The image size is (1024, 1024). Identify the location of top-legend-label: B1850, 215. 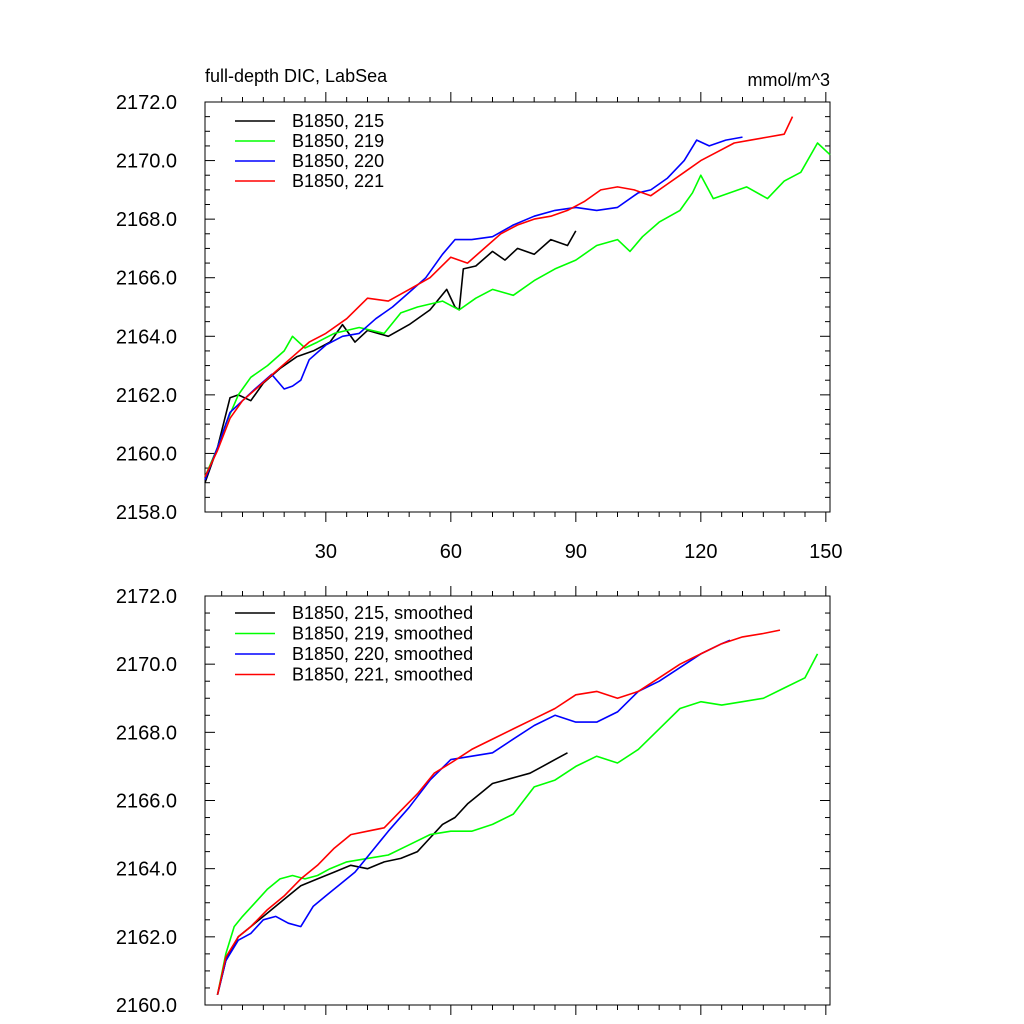
(338, 121).